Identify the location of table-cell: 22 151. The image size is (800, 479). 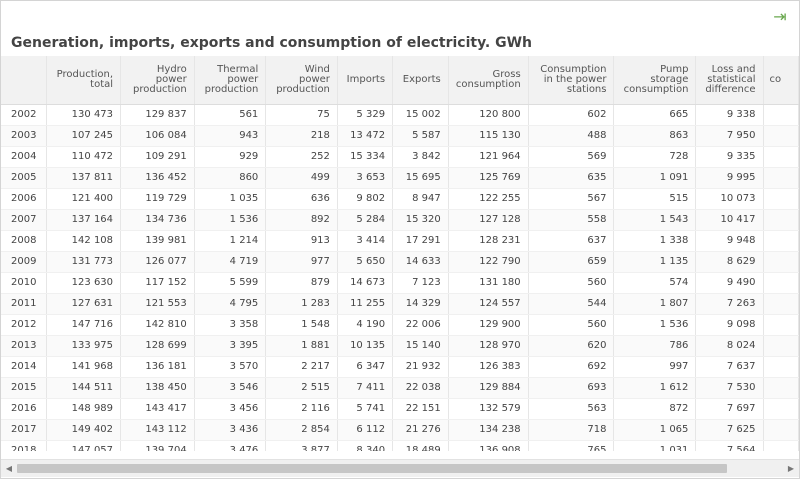
(420, 409).